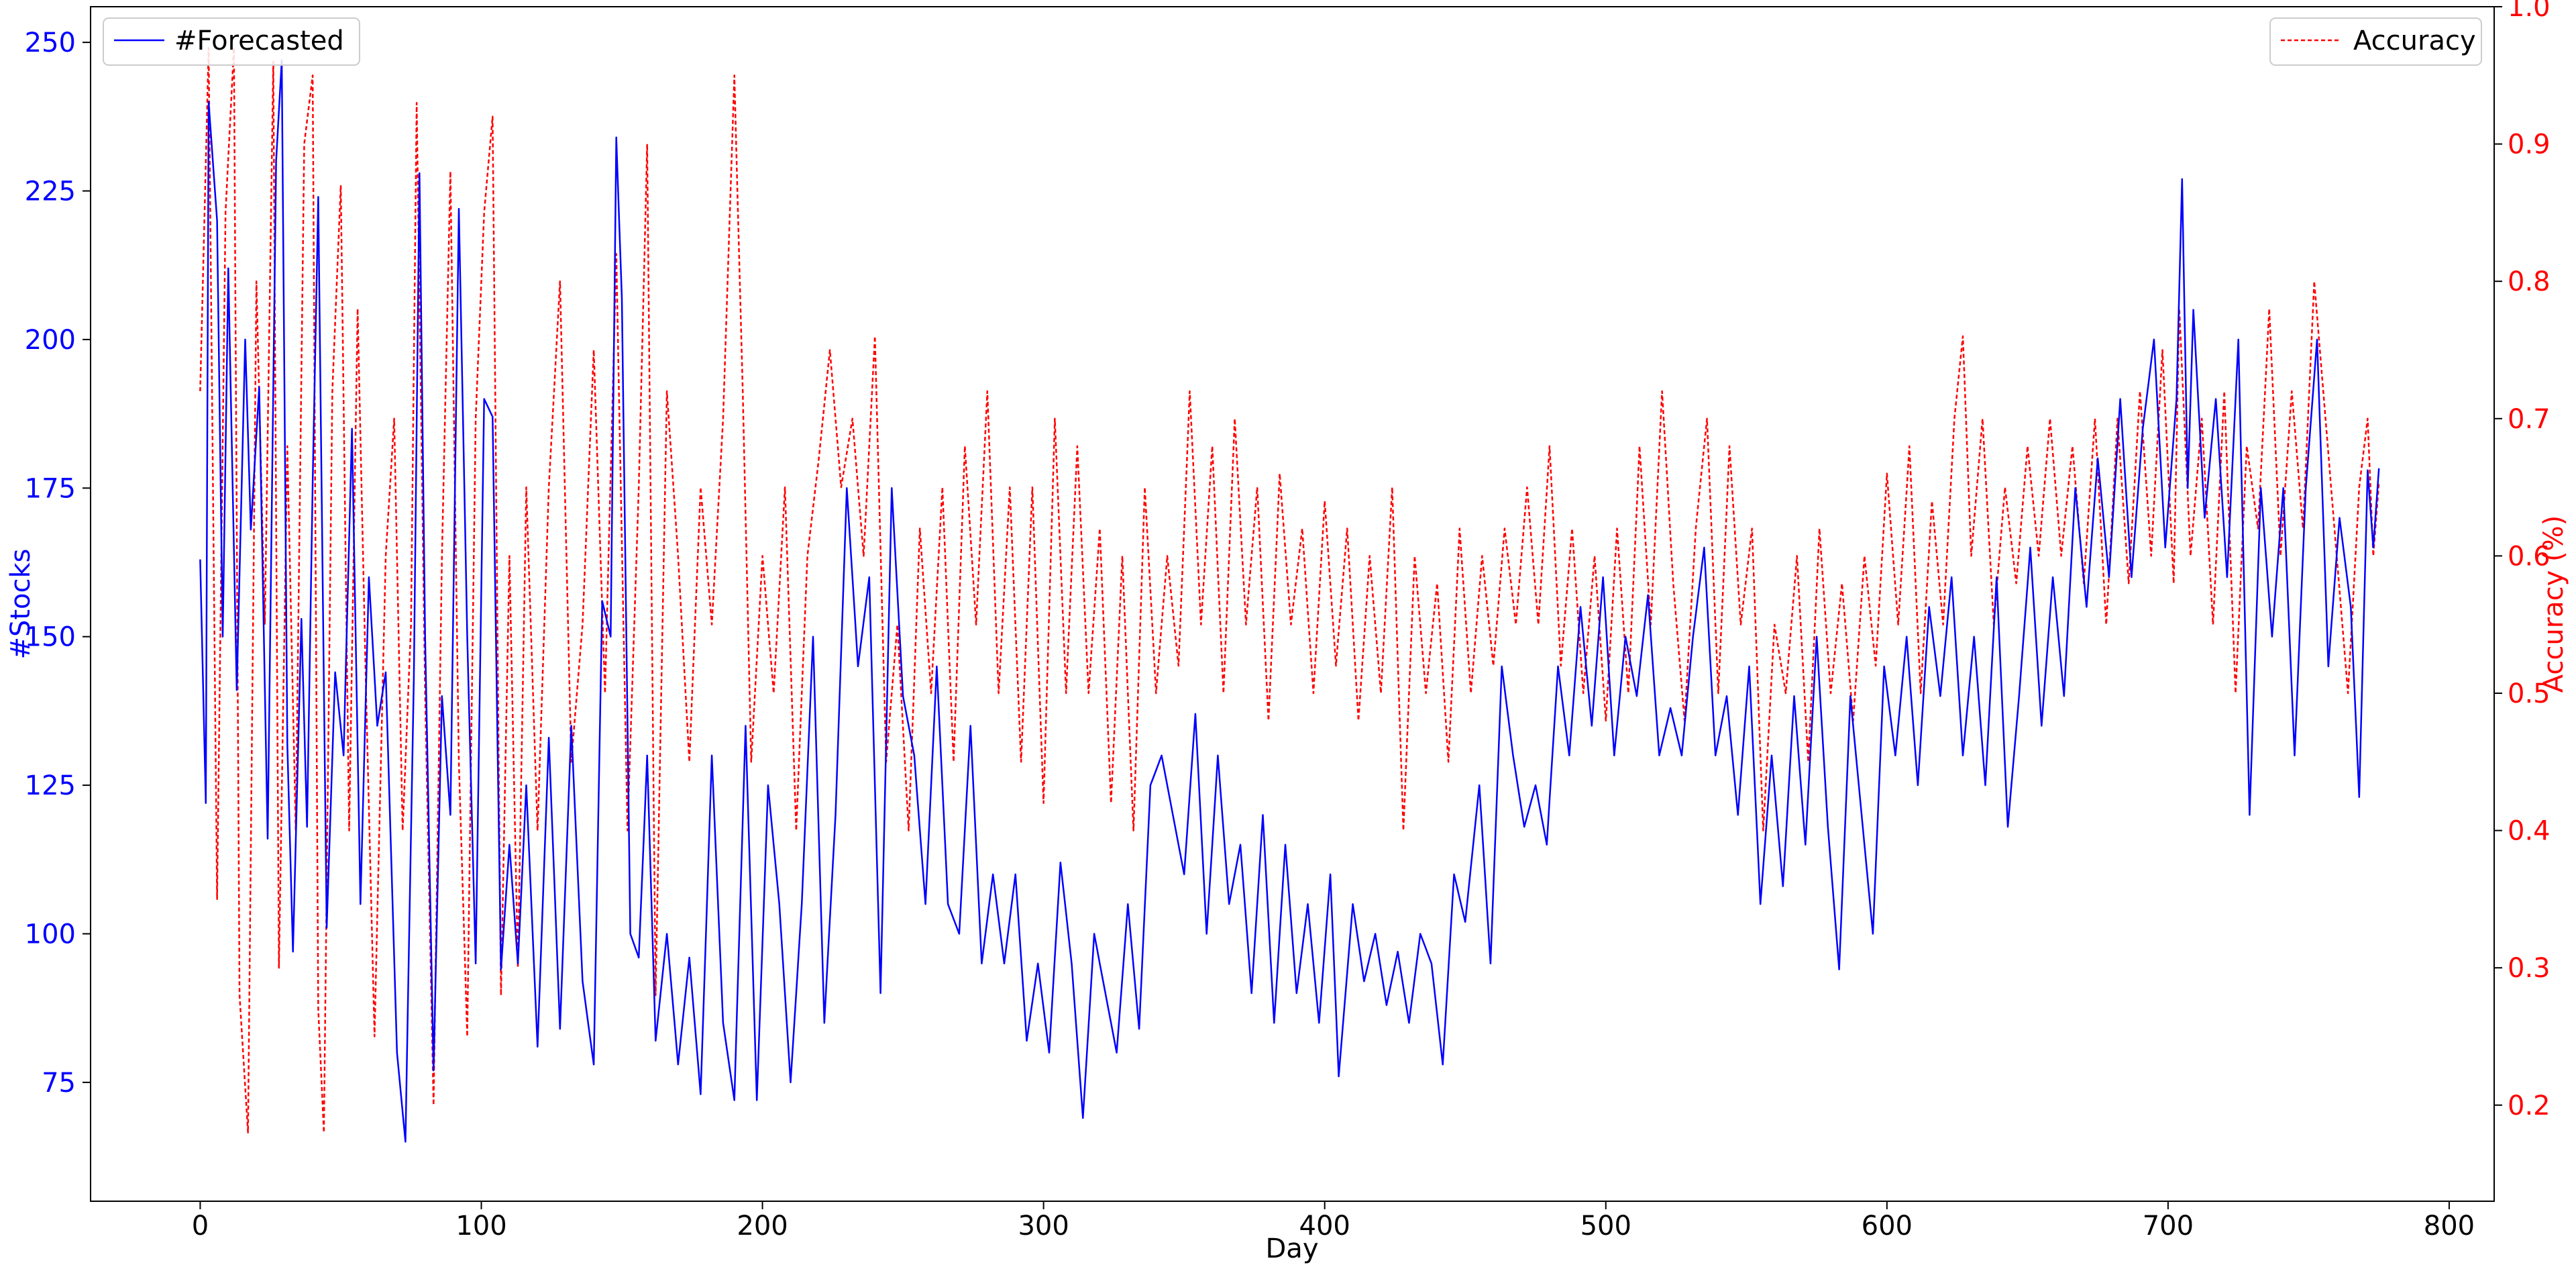 The height and width of the screenshot is (1269, 2576). Describe the element at coordinates (1292, 1248) in the screenshot. I see `x-axis-label: Day` at that location.